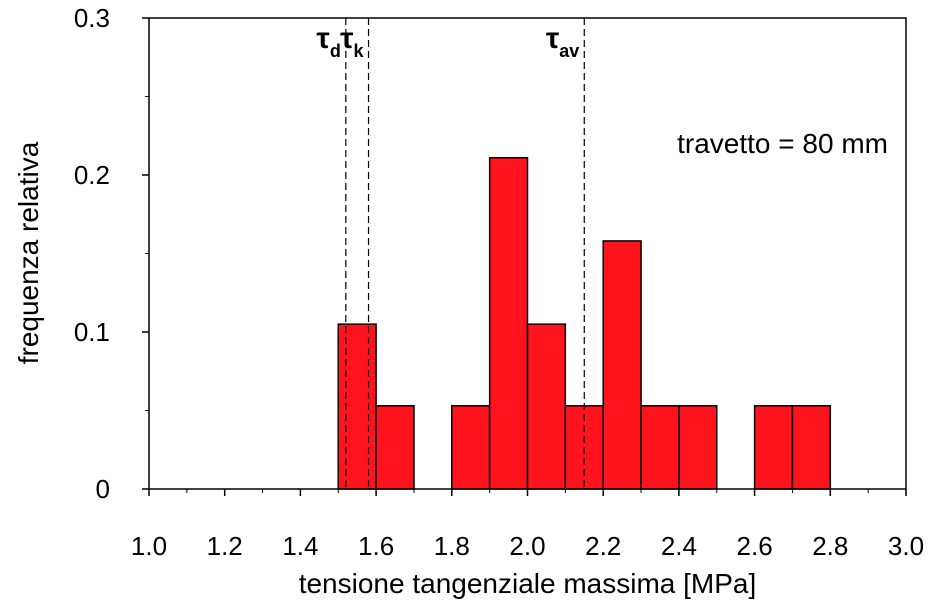 The width and height of the screenshot is (931, 604). What do you see at coordinates (92, 332) in the screenshot?
I see `y-tick-label-1: 0.1` at bounding box center [92, 332].